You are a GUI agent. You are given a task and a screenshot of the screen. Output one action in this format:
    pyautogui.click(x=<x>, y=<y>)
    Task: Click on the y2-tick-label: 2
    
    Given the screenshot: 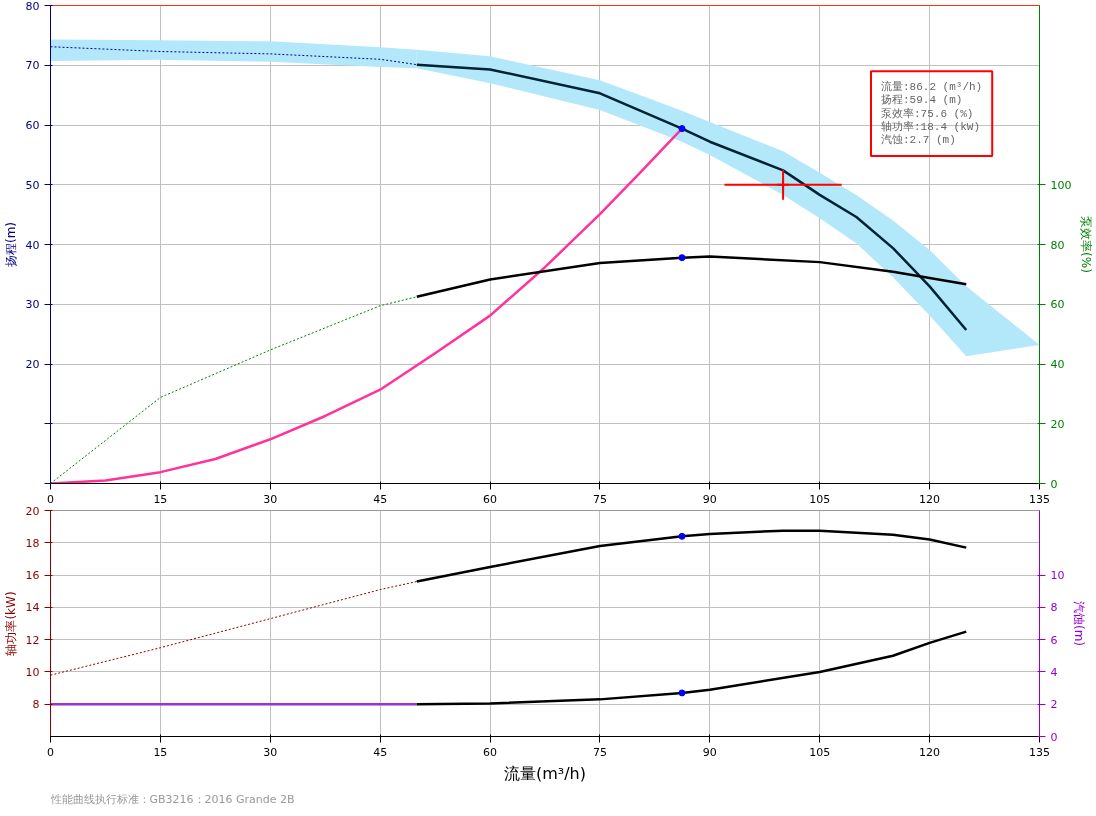 What is the action you would take?
    pyautogui.click(x=1054, y=705)
    